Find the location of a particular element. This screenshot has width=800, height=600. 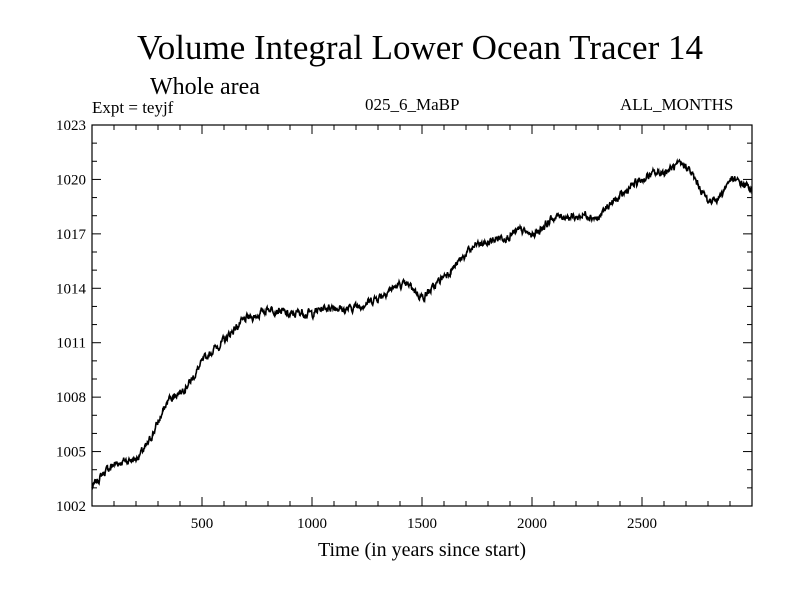

chart-subtitle: Whole area is located at coordinates (205, 87).